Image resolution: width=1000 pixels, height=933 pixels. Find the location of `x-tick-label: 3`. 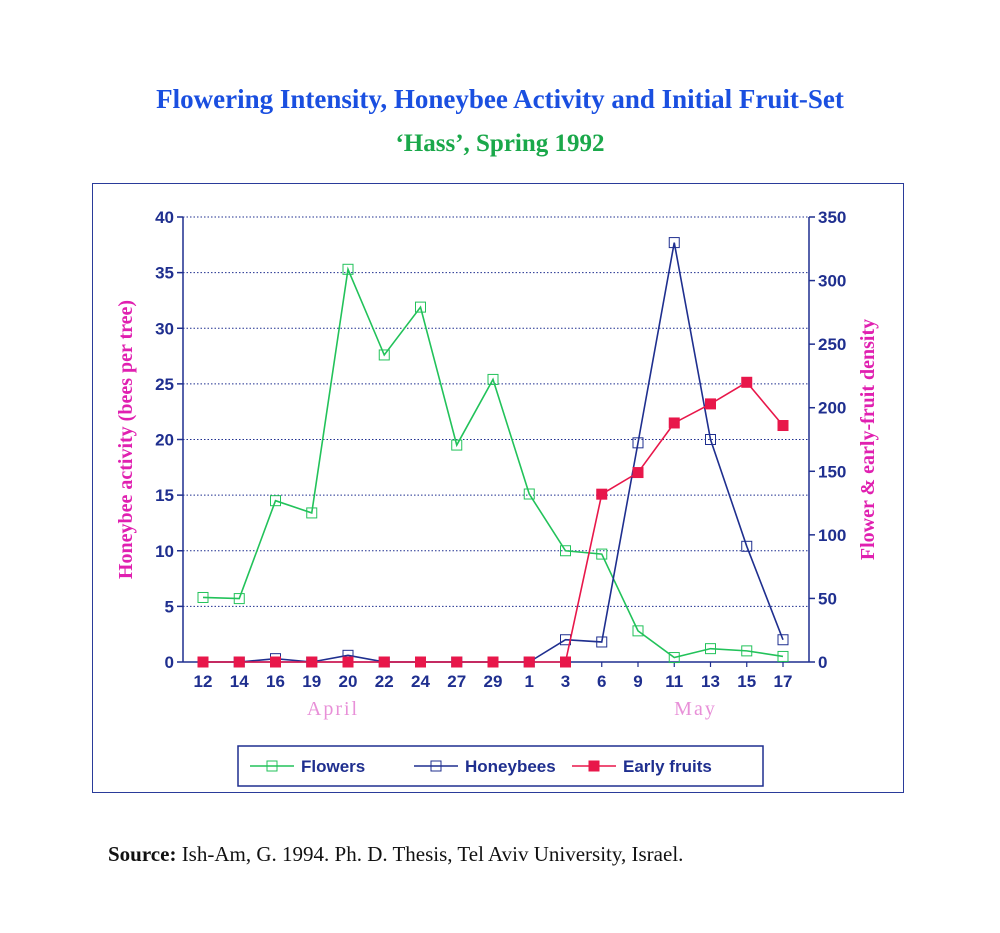

x-tick-label: 3 is located at coordinates (565, 681).